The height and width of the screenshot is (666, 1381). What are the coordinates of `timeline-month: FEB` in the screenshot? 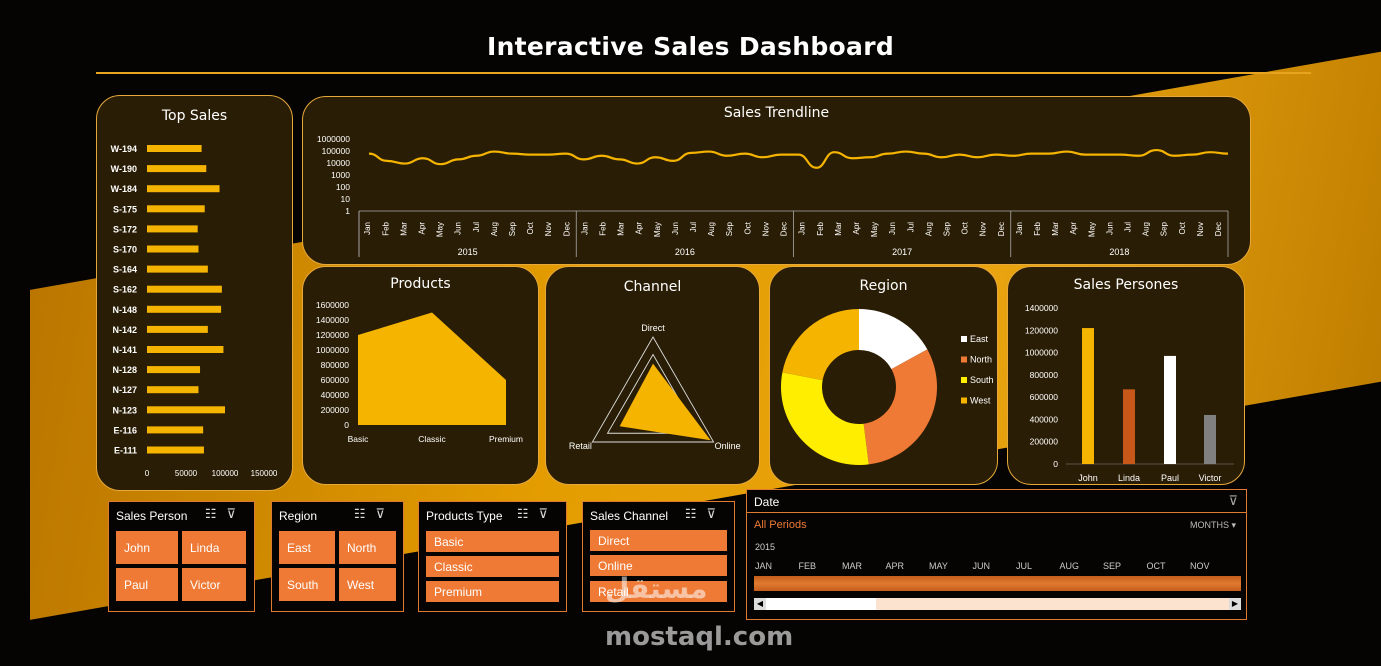 It's located at (807, 566).